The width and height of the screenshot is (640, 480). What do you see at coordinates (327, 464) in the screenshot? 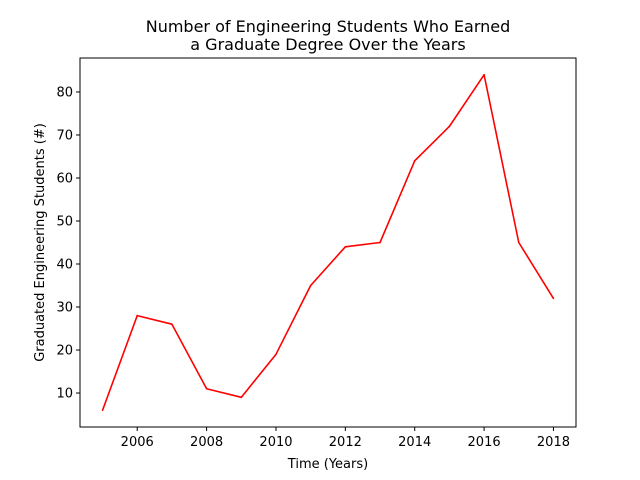
I see `x-axis-label: Time (Years)` at bounding box center [327, 464].